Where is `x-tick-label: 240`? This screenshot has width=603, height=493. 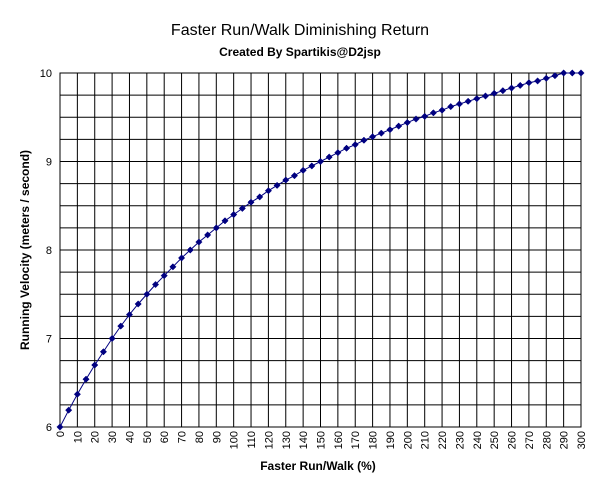
x-tick-label: 240 is located at coordinates (478, 440).